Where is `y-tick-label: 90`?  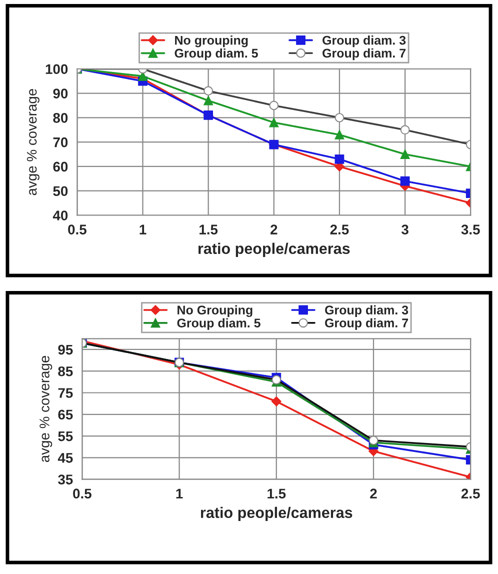 y-tick-label: 90 is located at coordinates (60, 93).